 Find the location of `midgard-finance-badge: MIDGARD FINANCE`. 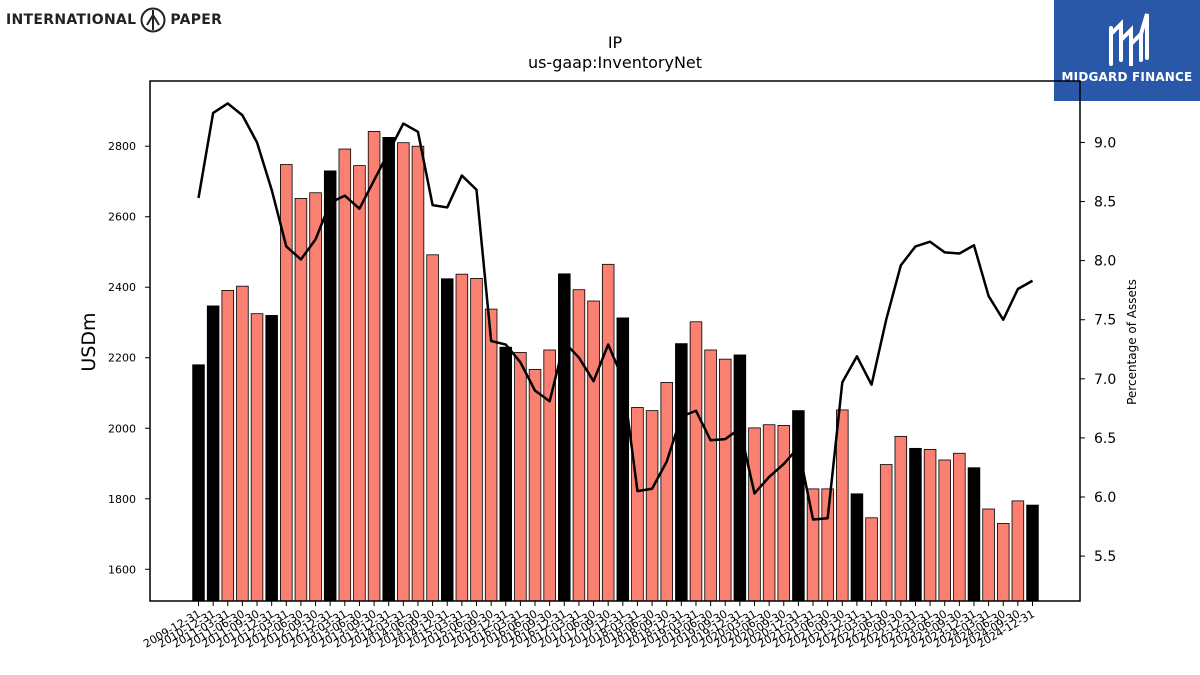

midgard-finance-badge: MIDGARD FINANCE is located at coordinates (1127, 50).